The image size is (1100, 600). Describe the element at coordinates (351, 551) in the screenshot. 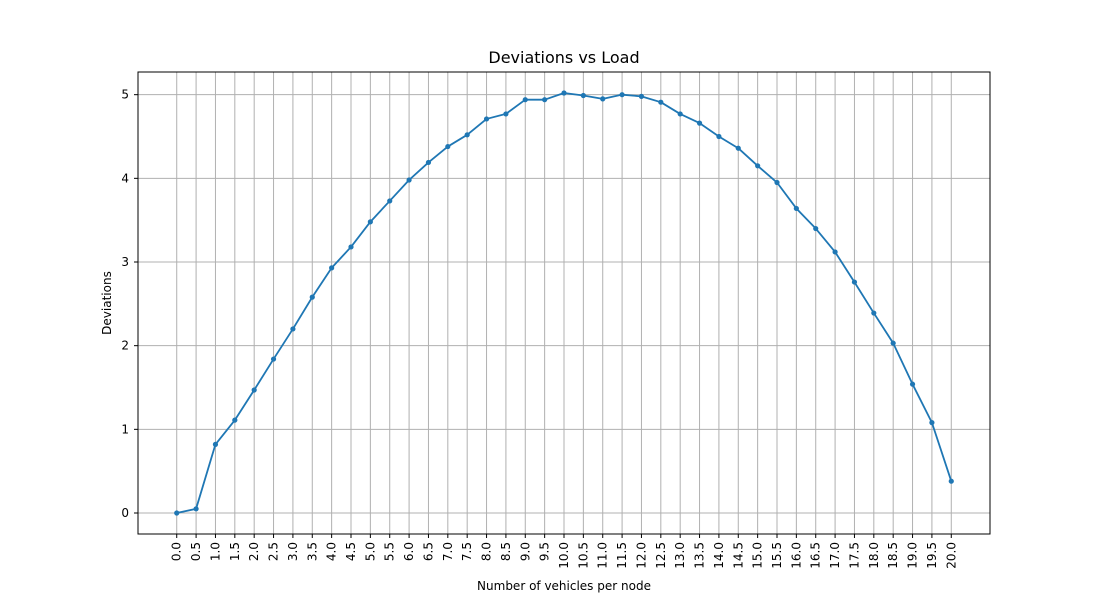

I see `x-tick-label: 4.5` at that location.